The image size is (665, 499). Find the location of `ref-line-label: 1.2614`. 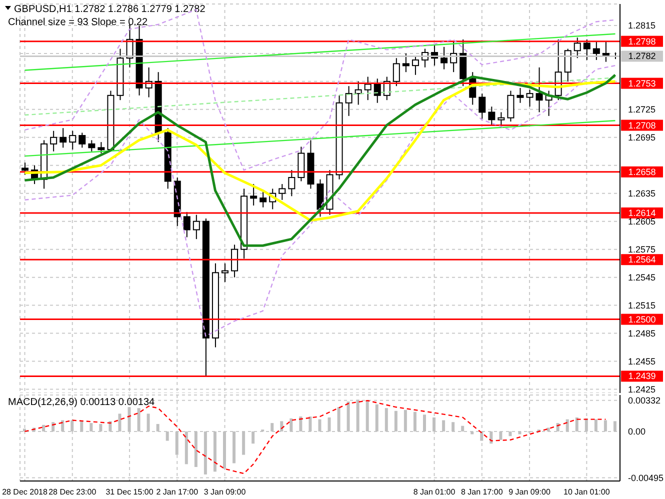

ref-line-label: 1.2614 is located at coordinates (642, 213).